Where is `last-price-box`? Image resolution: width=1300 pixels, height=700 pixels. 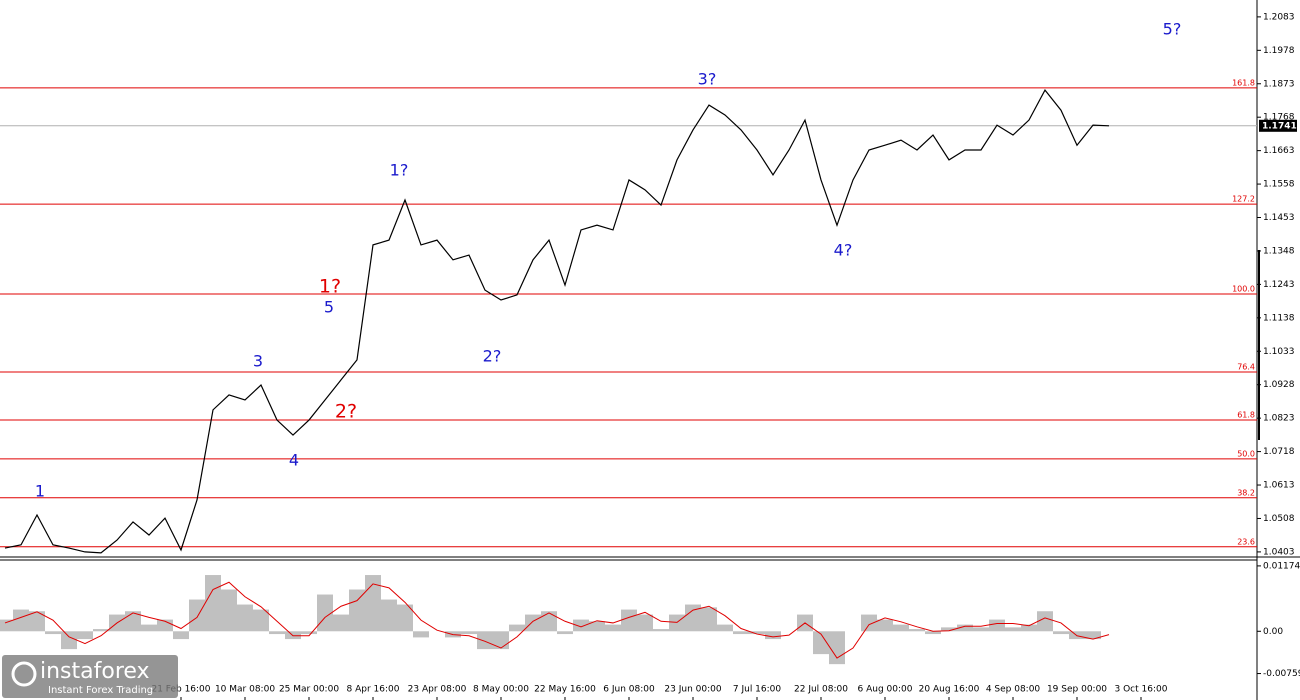
last-price-box is located at coordinates (1278, 125).